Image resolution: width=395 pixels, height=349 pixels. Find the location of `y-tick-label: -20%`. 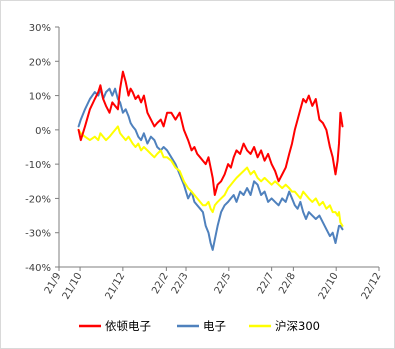

y-tick-label: -20% is located at coordinates (38, 199).